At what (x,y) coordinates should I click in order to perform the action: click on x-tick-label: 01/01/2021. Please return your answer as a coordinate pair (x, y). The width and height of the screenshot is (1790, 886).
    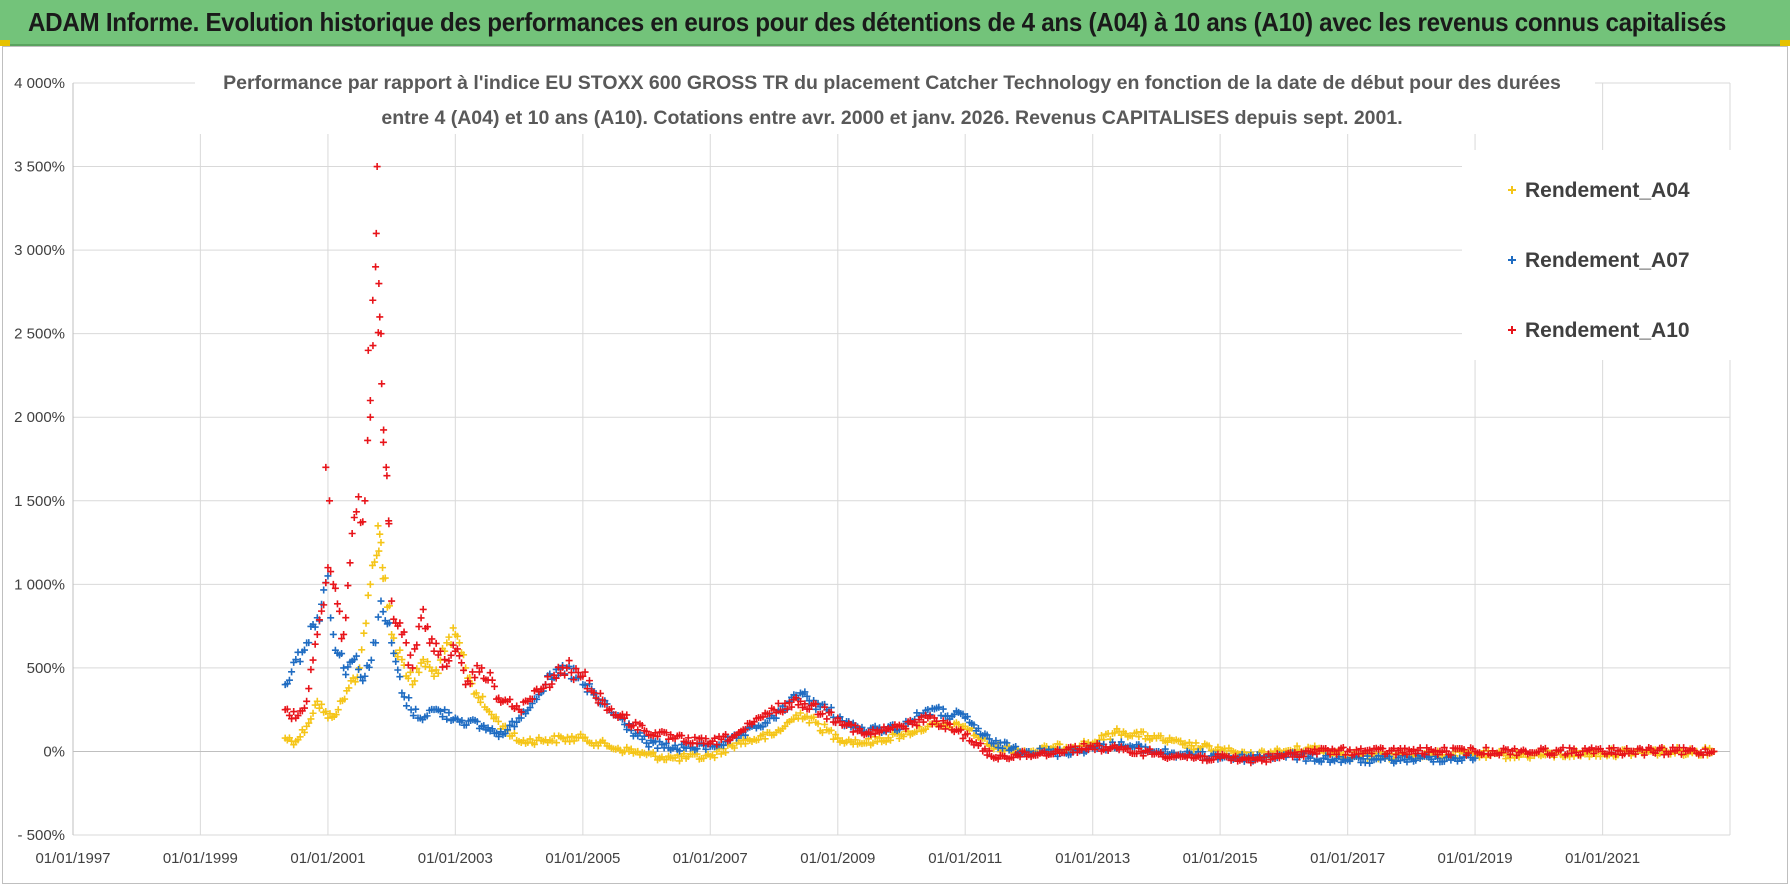
    Looking at the image, I should click on (1602, 858).